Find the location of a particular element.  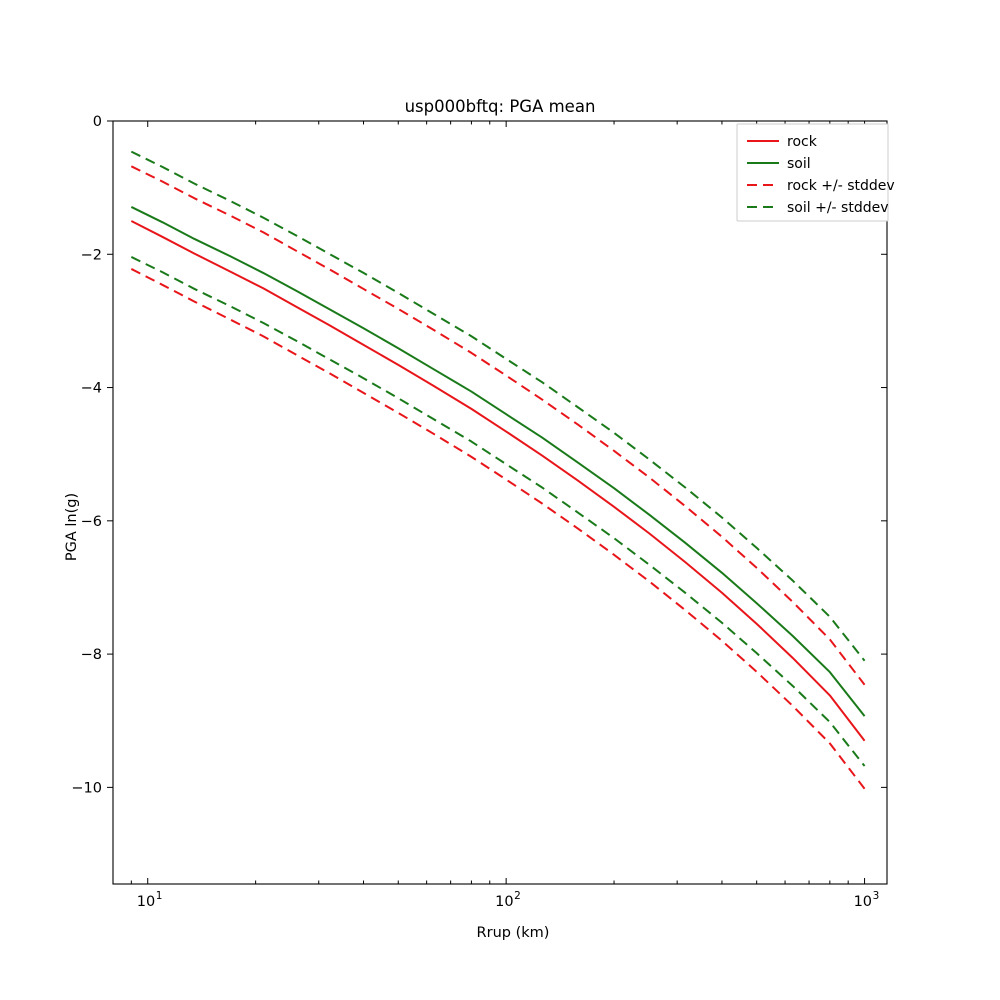

chart-title: usp000bftq: PGA mean is located at coordinates (500, 106).